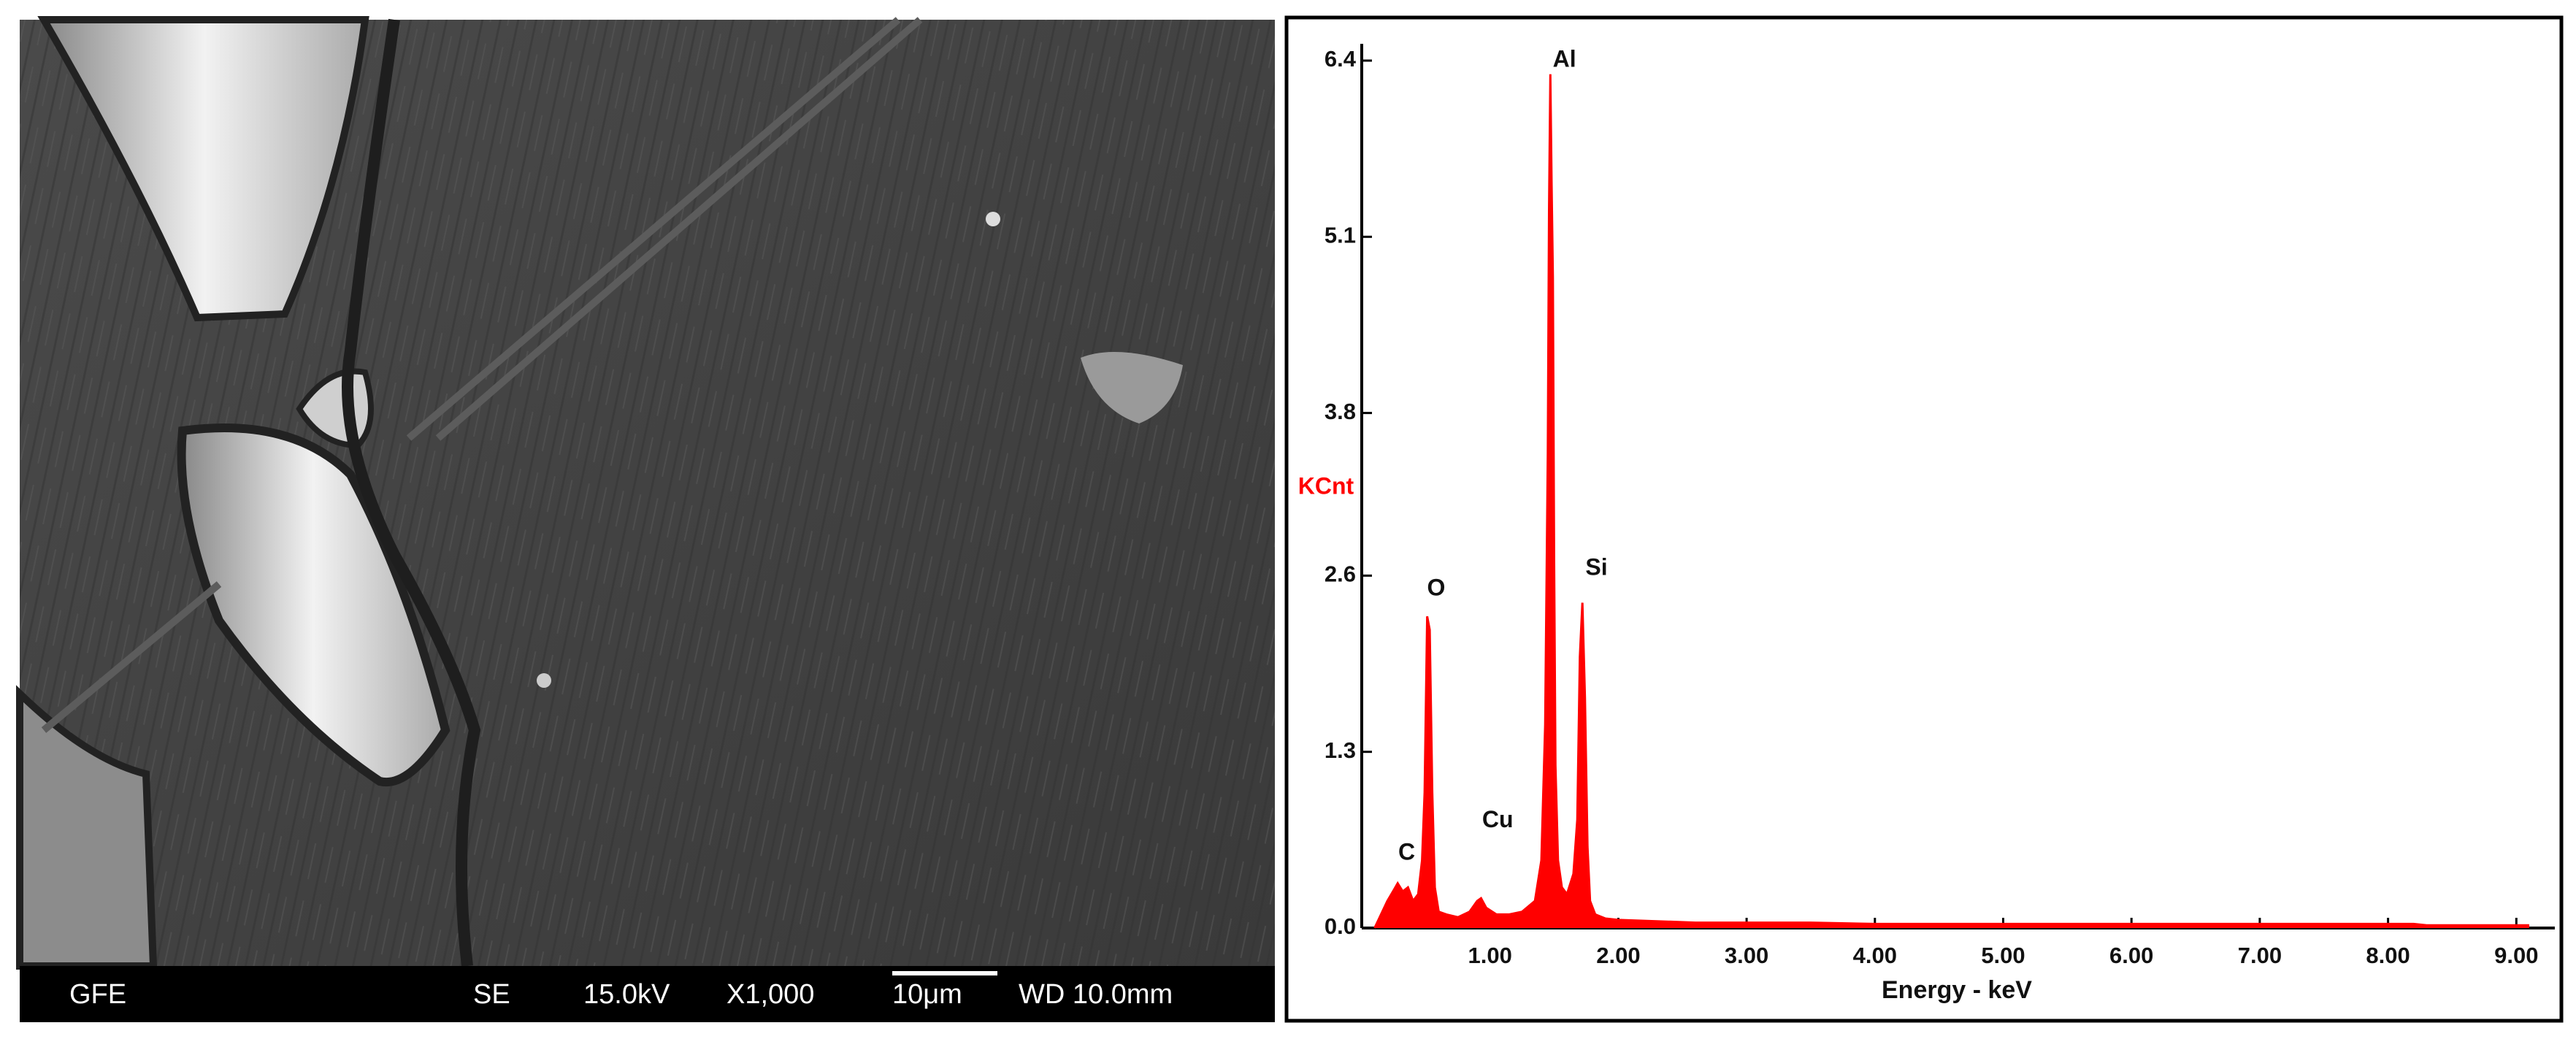  I want to click on y-axis-label: KCnt, so click(1326, 486).